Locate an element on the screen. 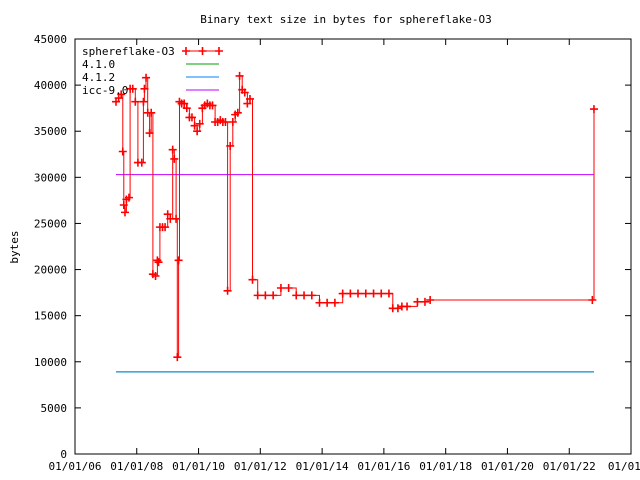 Image resolution: width=640 pixels, height=480 pixels. y-tick-label: 35000 is located at coordinates (50, 131).